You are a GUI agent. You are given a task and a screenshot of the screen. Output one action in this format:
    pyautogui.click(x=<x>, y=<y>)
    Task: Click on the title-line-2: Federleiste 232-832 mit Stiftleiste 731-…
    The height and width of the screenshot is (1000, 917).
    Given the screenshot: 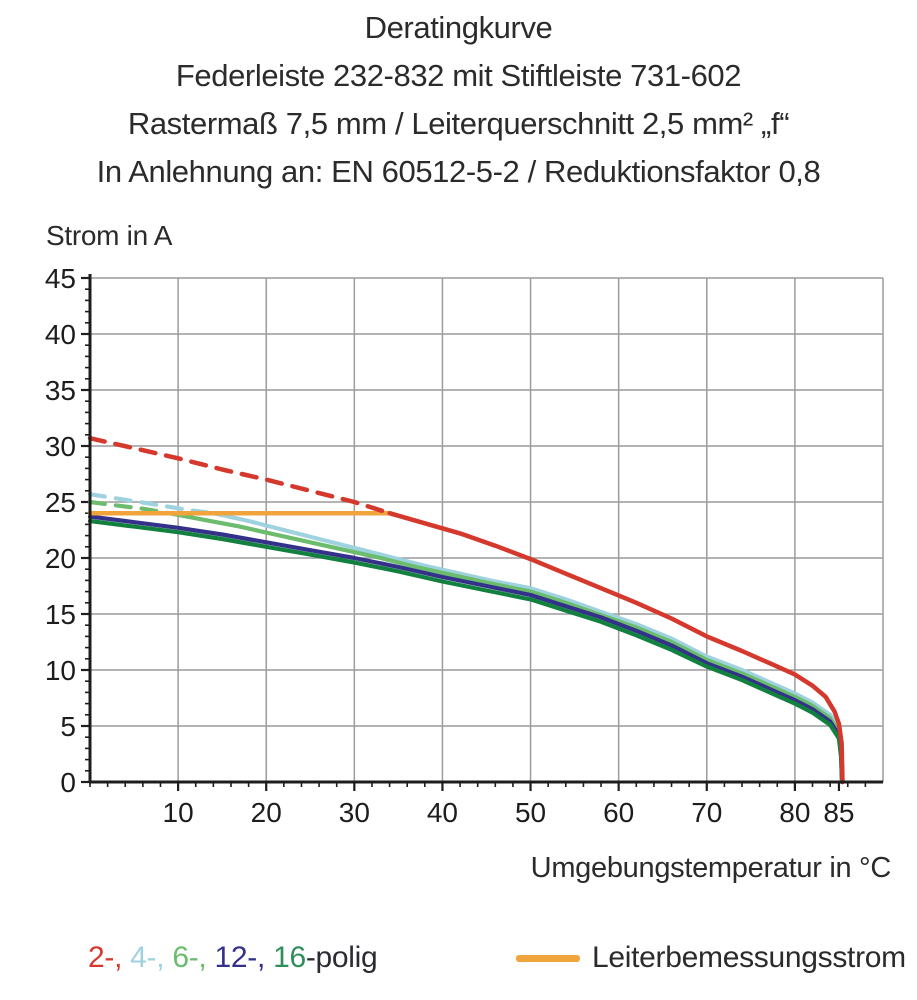 What is the action you would take?
    pyautogui.click(x=458, y=75)
    